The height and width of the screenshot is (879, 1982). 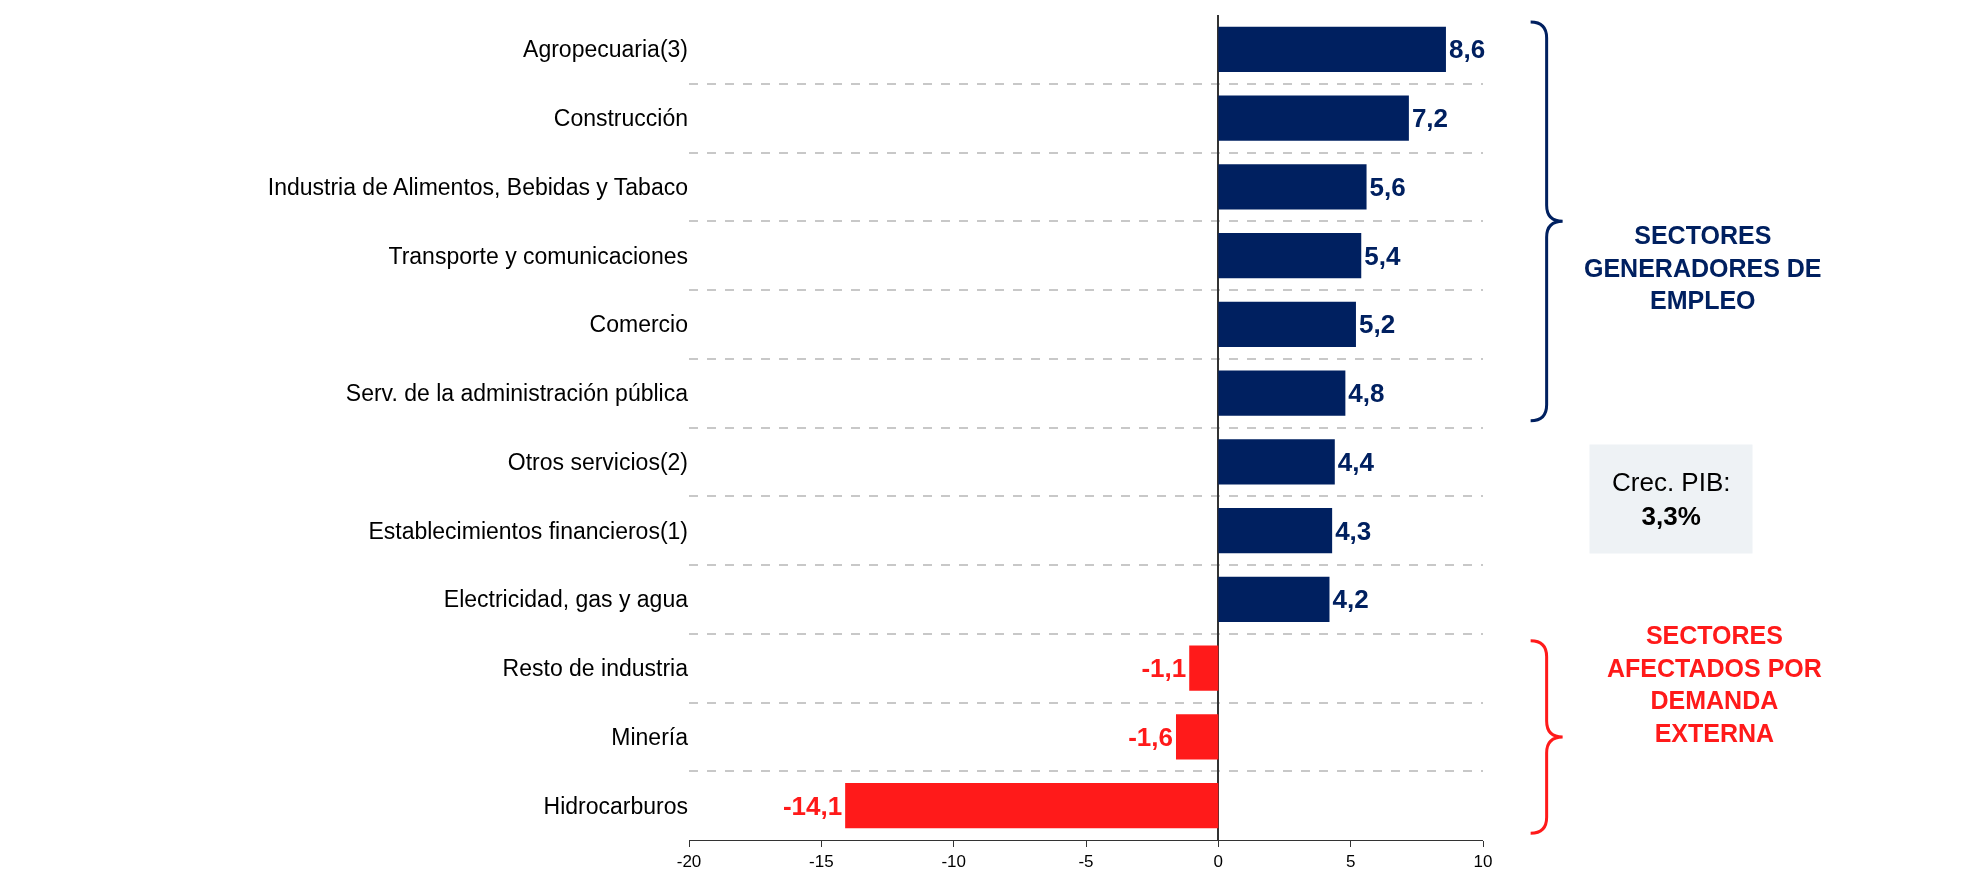 What do you see at coordinates (1671, 499) in the screenshot?
I see `text: Crec. PIB: 3,3%` at bounding box center [1671, 499].